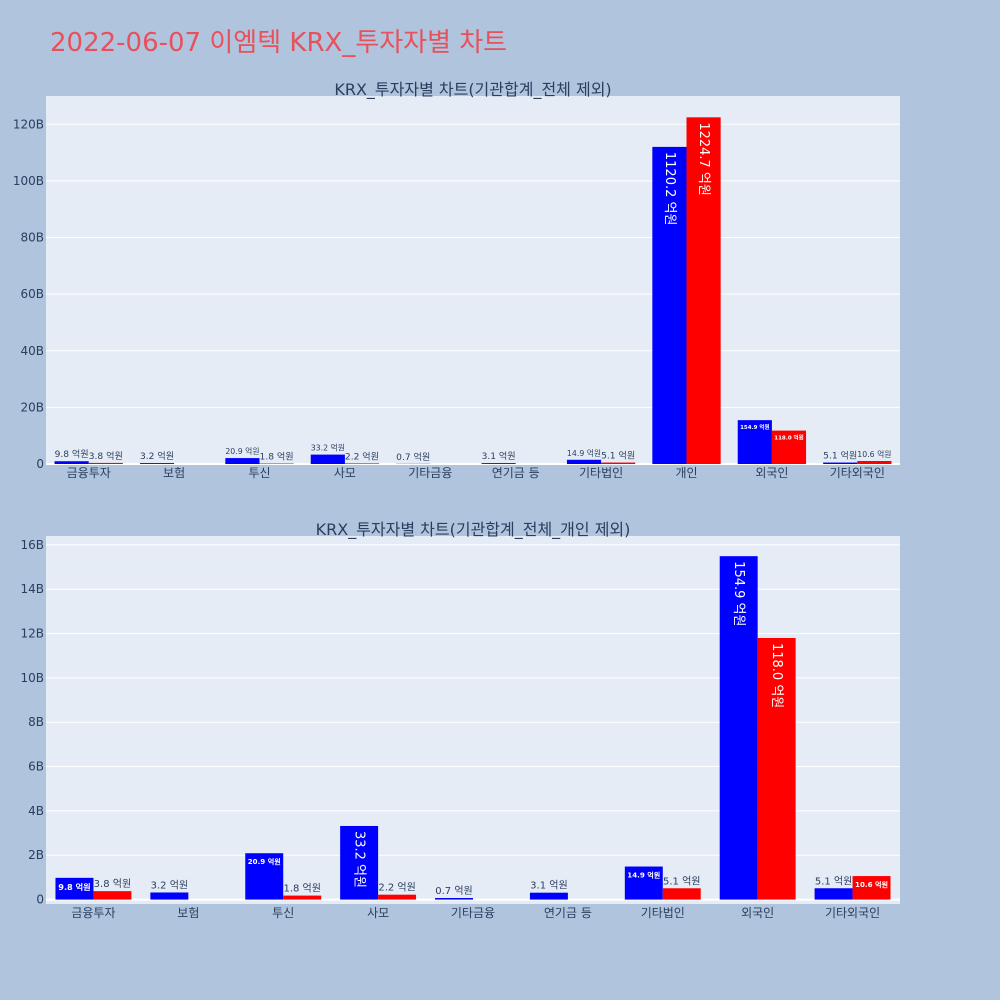 Image resolution: width=1000 pixels, height=1000 pixels. I want to click on y-tick-label: 60B, so click(32, 294).